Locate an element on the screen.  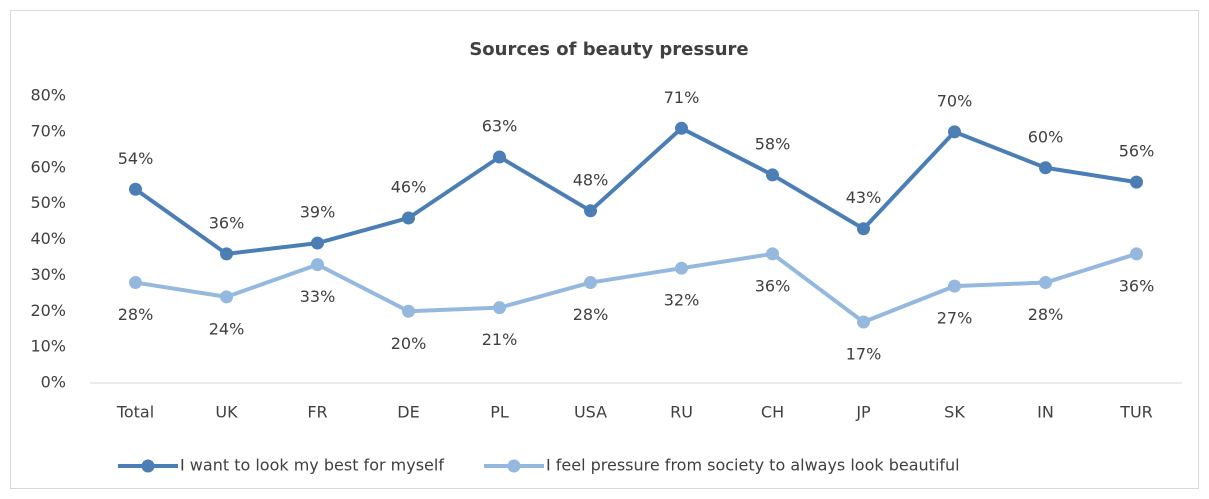
data-label: 48% is located at coordinates (591, 179).